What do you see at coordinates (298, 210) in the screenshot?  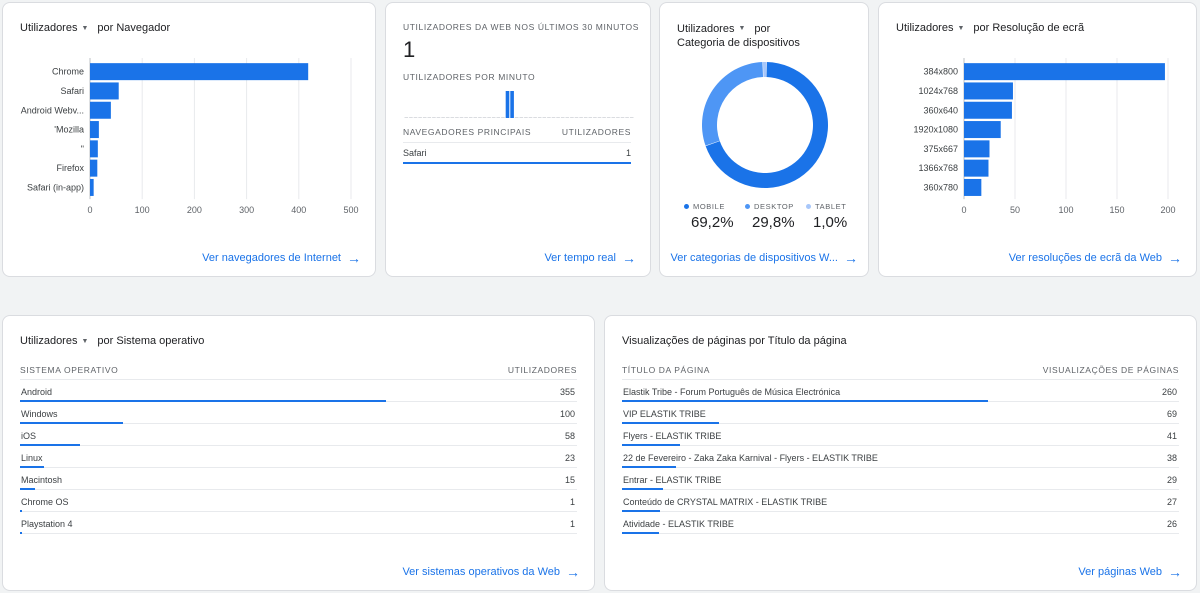 I see `x-tick-label: 400` at bounding box center [298, 210].